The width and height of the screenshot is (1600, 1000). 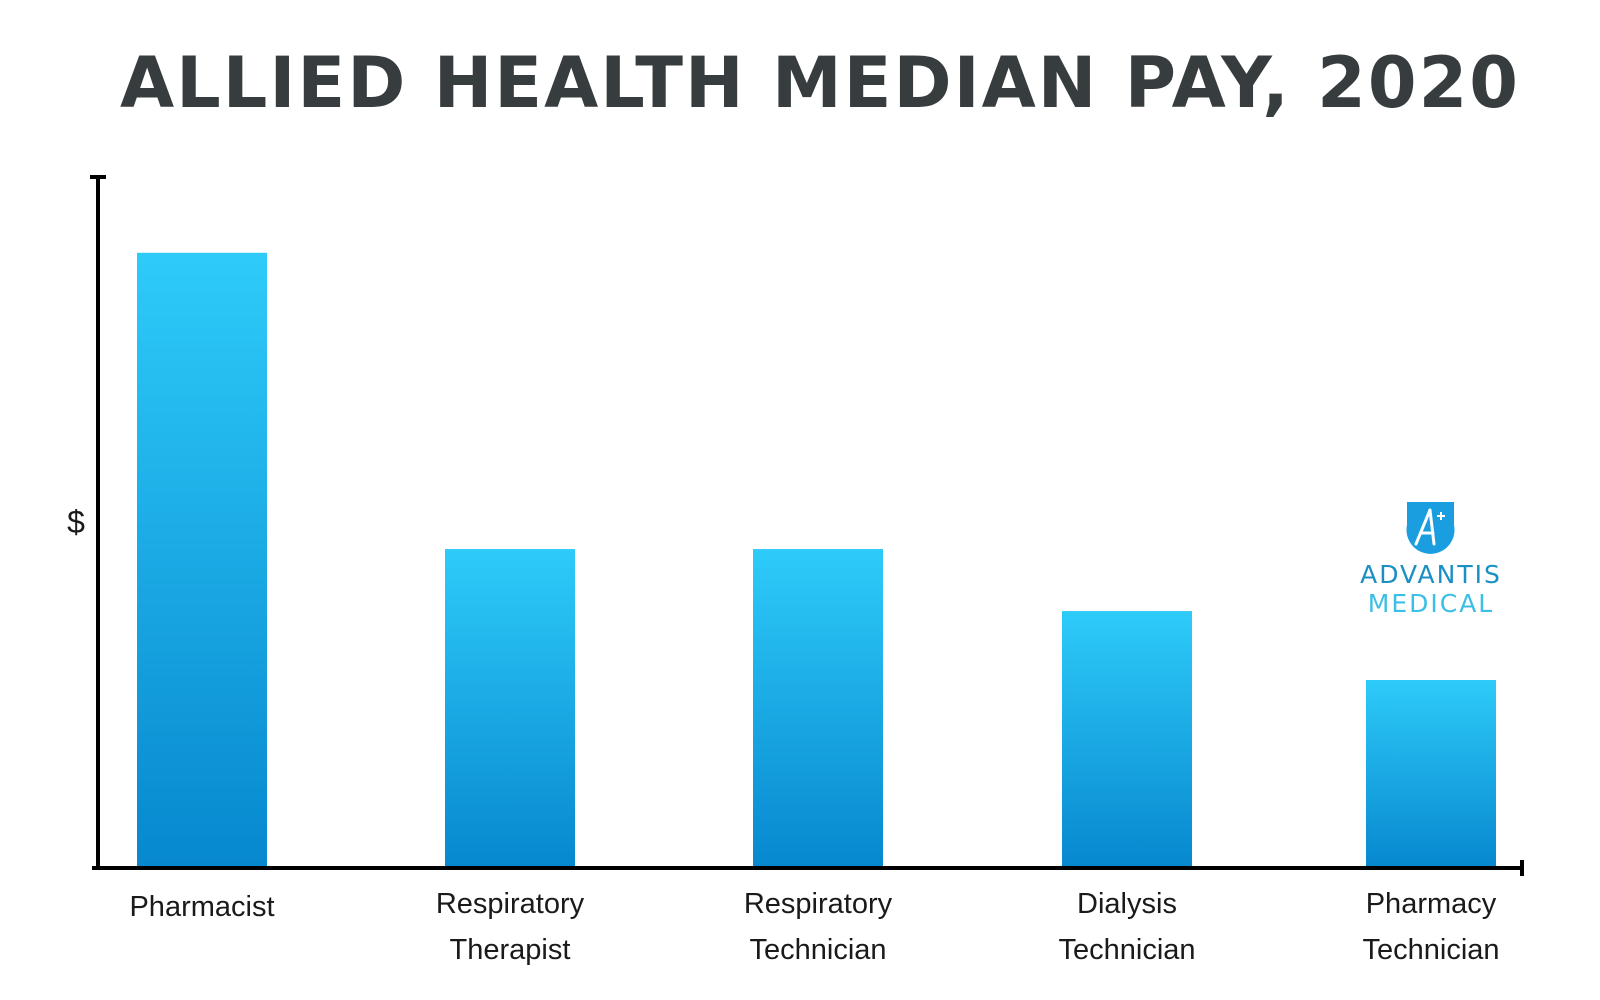 What do you see at coordinates (201, 907) in the screenshot?
I see `x-tick-label: Pharmacist` at bounding box center [201, 907].